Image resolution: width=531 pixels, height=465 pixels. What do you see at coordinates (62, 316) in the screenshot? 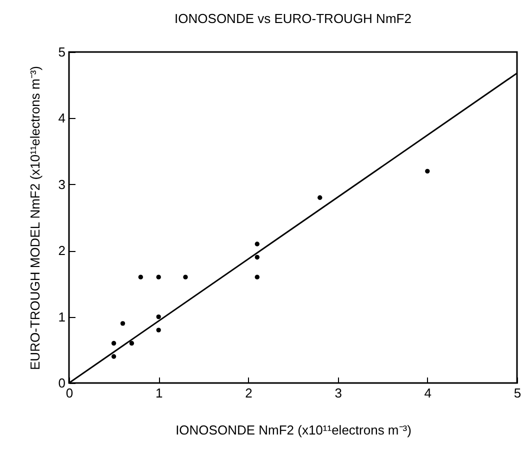
I see `y-tick-label: 1` at bounding box center [62, 316].